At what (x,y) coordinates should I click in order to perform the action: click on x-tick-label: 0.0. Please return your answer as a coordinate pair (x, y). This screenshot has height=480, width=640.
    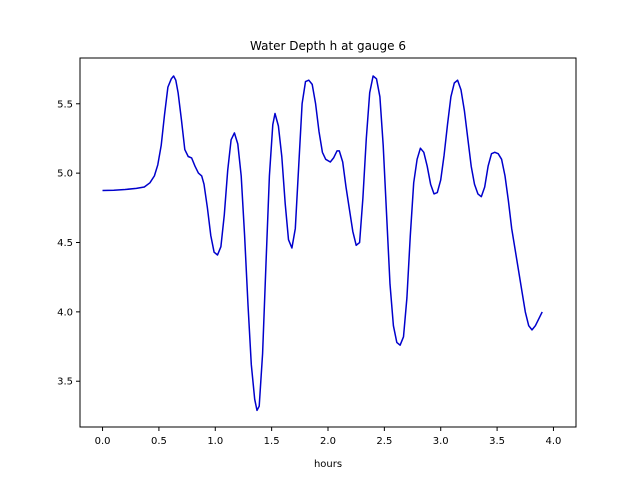
    Looking at the image, I should click on (103, 441).